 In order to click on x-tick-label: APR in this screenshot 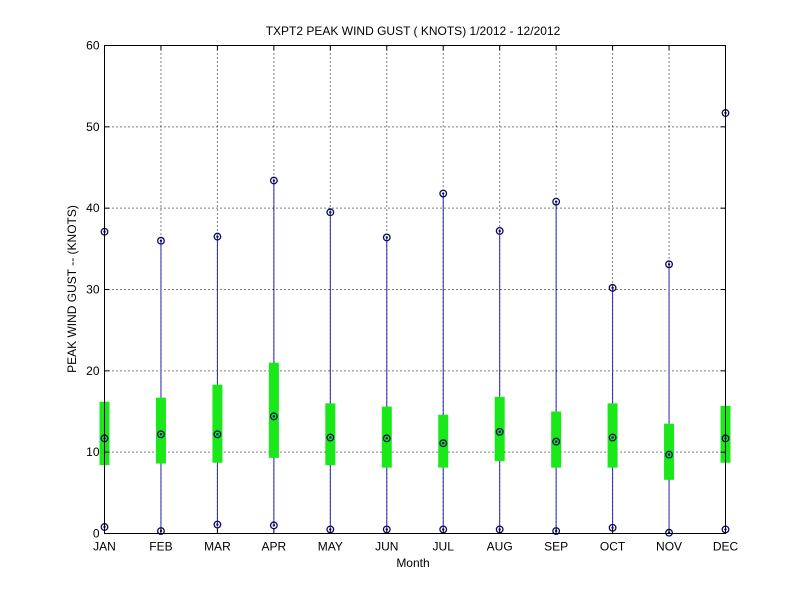, I will do `click(274, 547)`.